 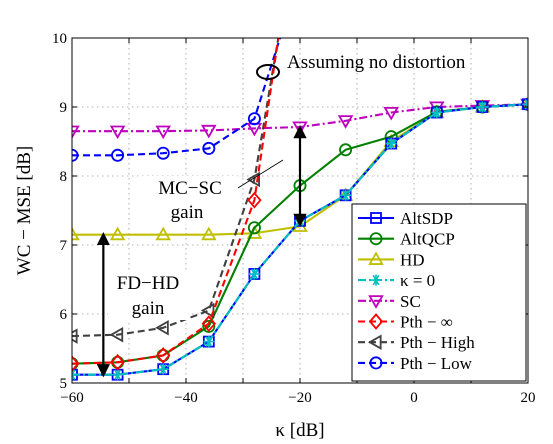 I want to click on y-axis-label: WC − MSE [dB], so click(x=24, y=210).